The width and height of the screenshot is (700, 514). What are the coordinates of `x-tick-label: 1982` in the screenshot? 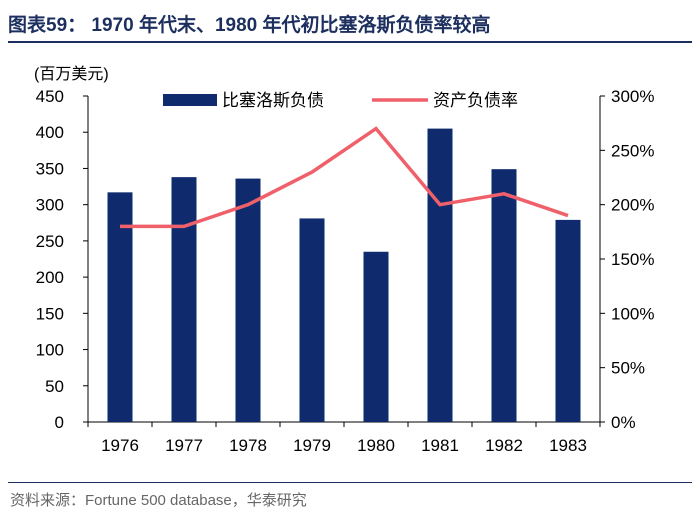 It's located at (504, 445).